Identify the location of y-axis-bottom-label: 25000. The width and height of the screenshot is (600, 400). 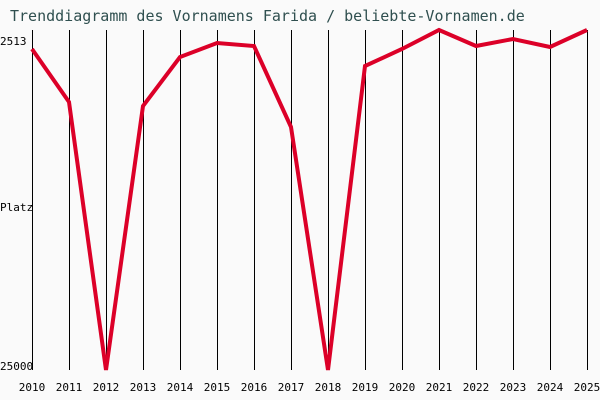
(17, 366).